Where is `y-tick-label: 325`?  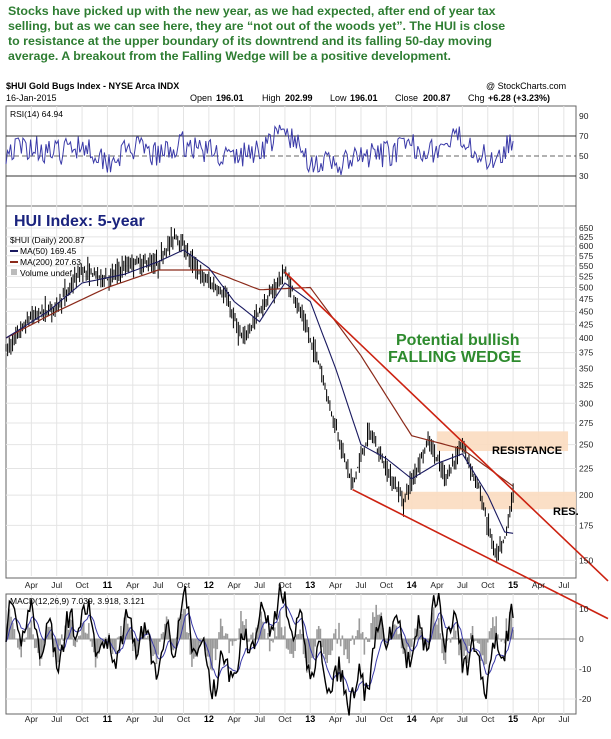 y-tick-label: 325 is located at coordinates (586, 385).